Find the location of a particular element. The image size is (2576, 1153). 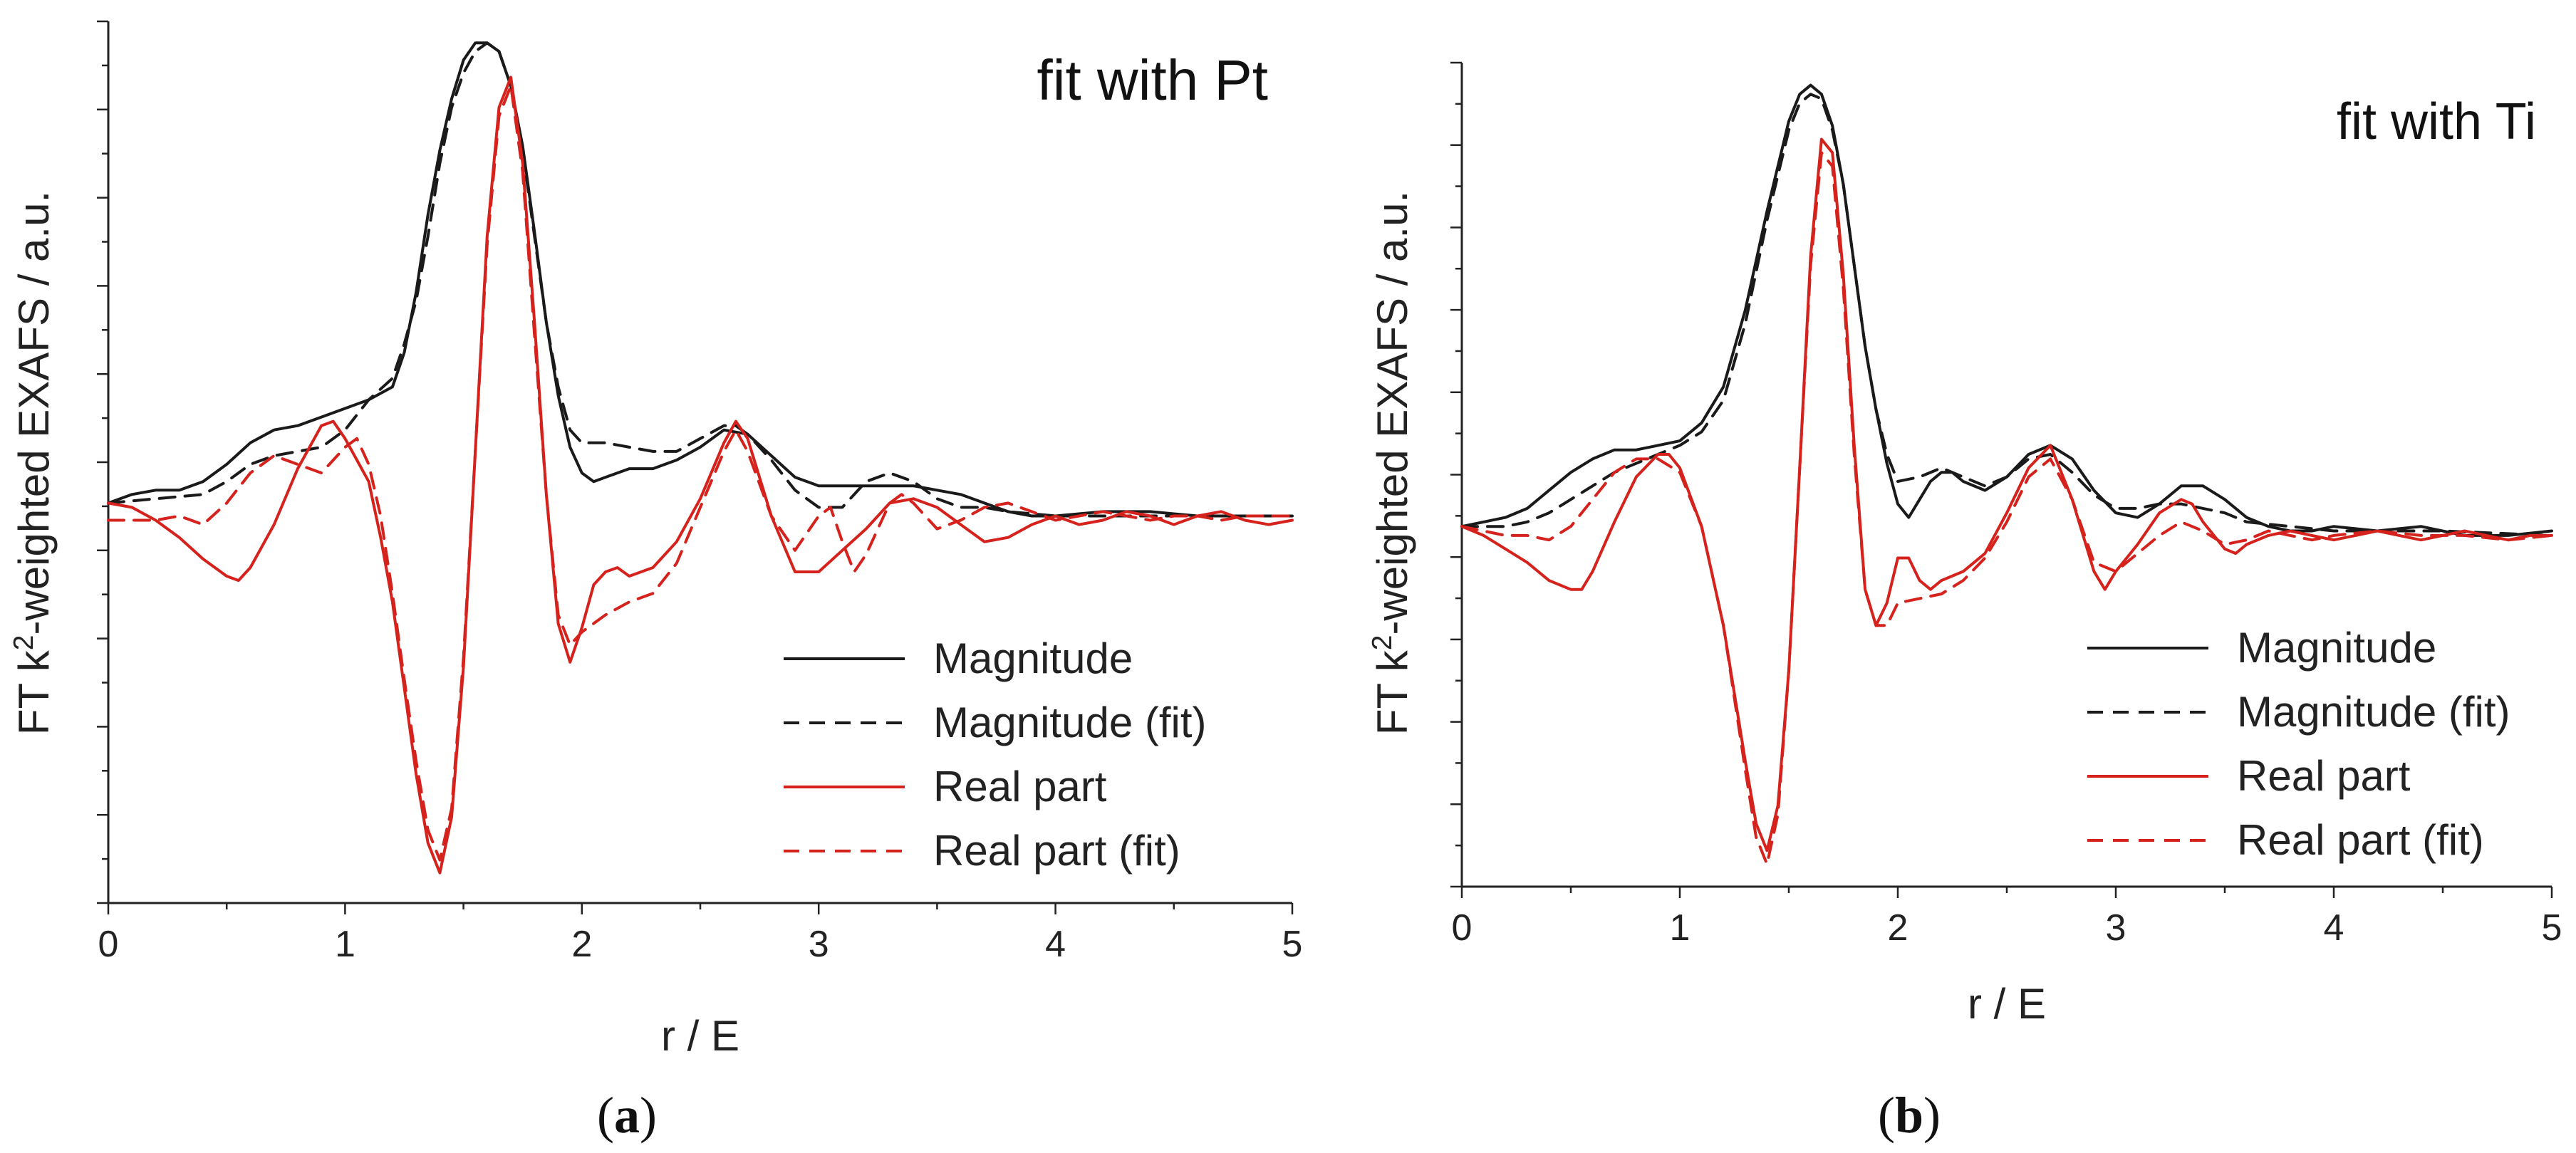

panel-title: fit with Ti is located at coordinates (2436, 121).